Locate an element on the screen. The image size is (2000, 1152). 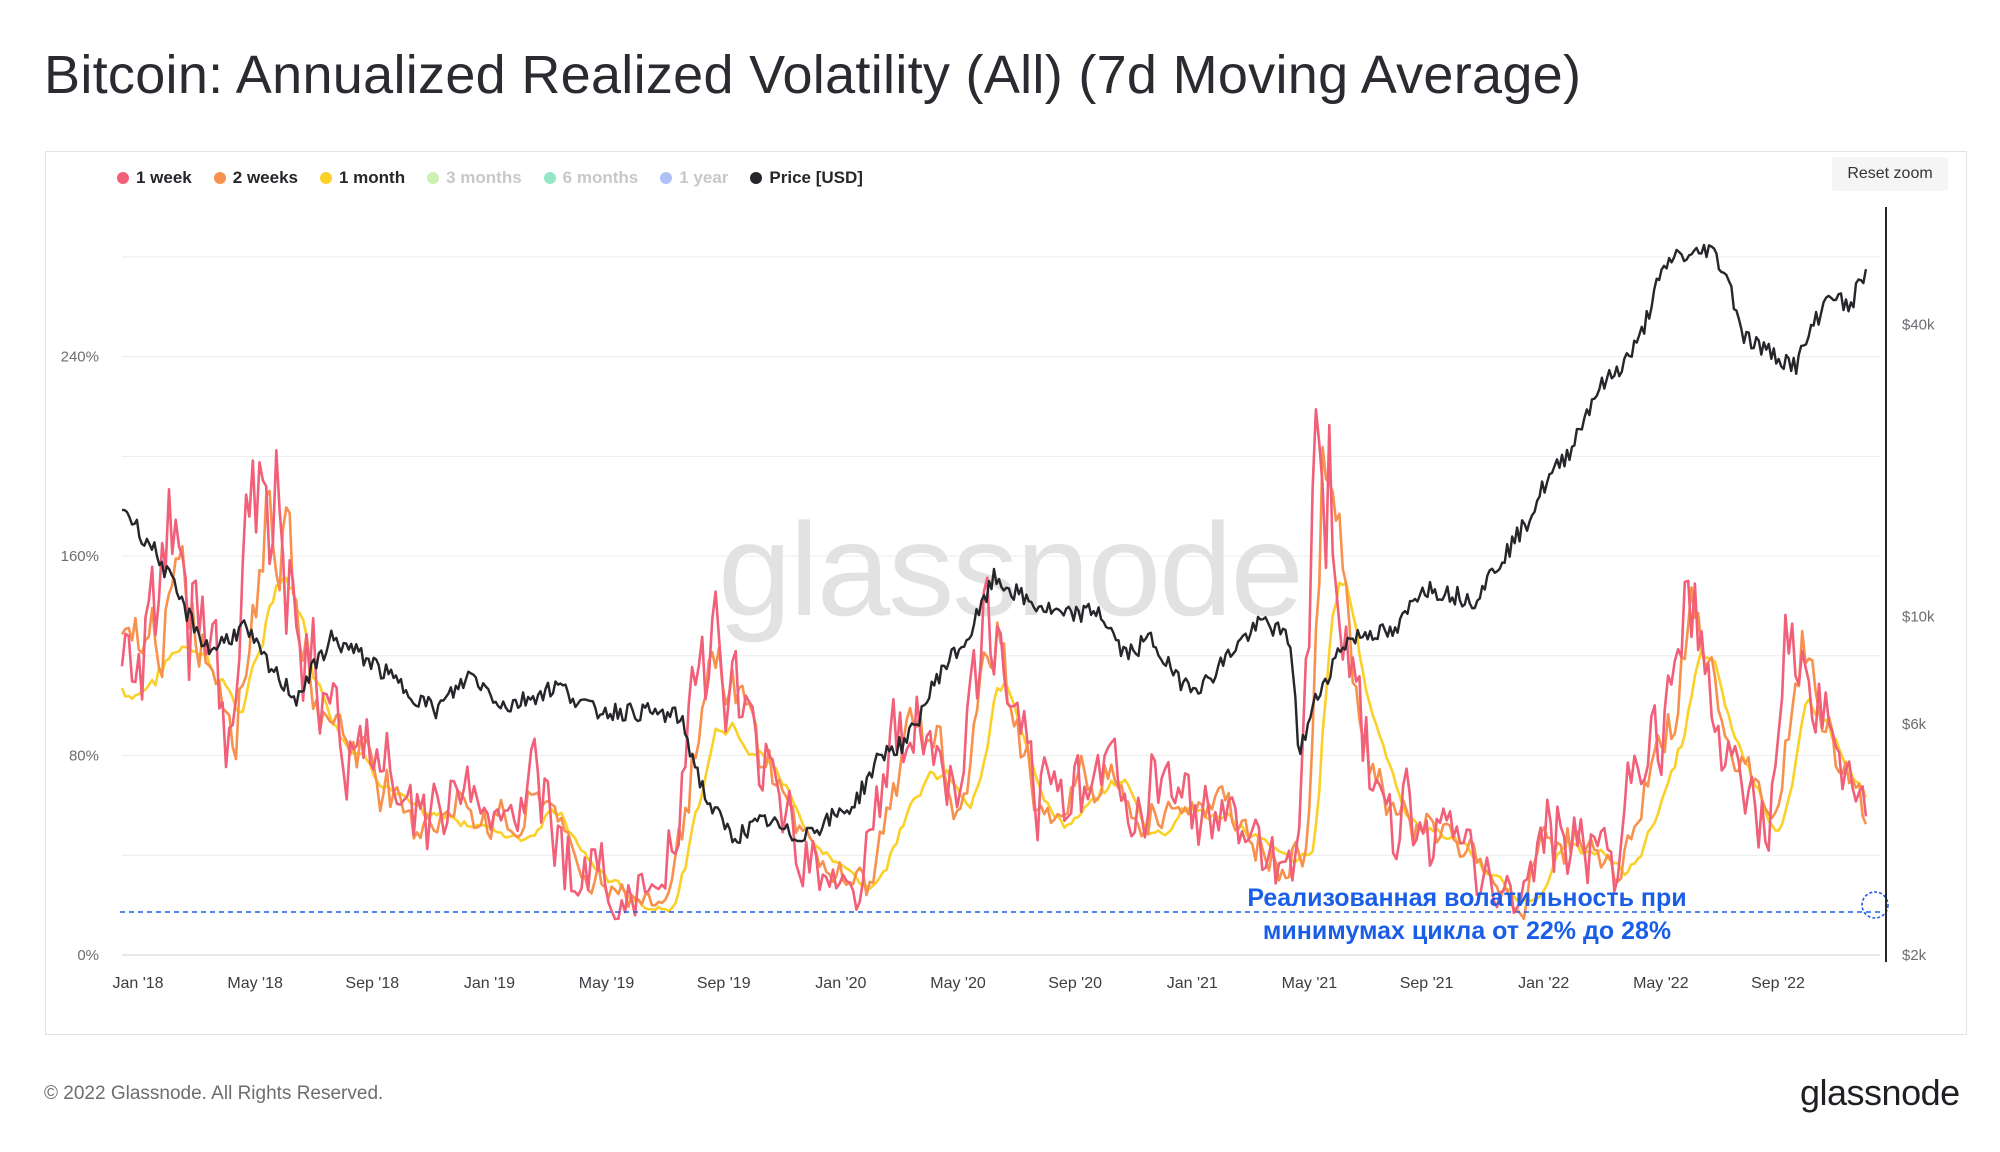
x-tick-label: May '18 is located at coordinates (255, 983).